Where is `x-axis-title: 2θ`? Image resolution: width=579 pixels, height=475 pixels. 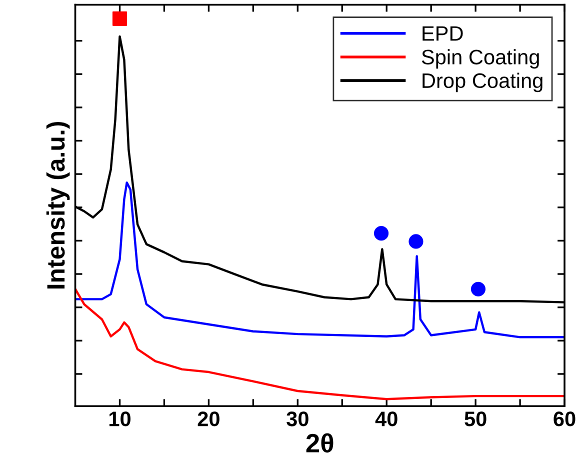 x-axis-title: 2θ is located at coordinates (320, 443).